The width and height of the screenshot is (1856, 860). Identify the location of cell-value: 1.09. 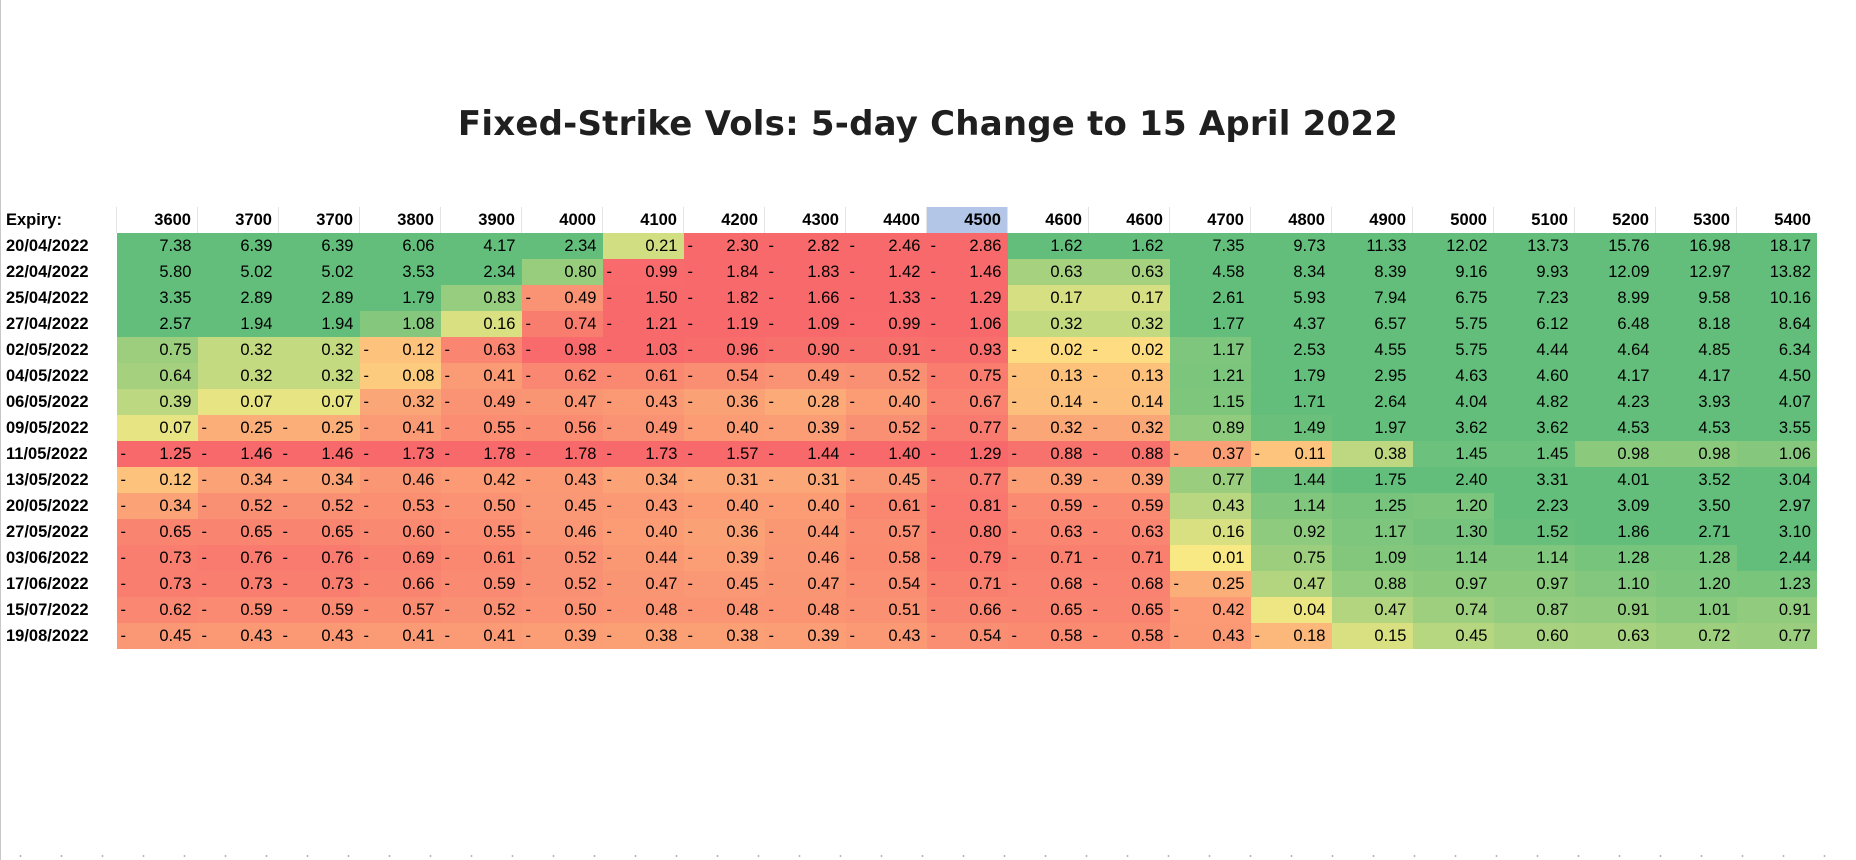
(1390, 558).